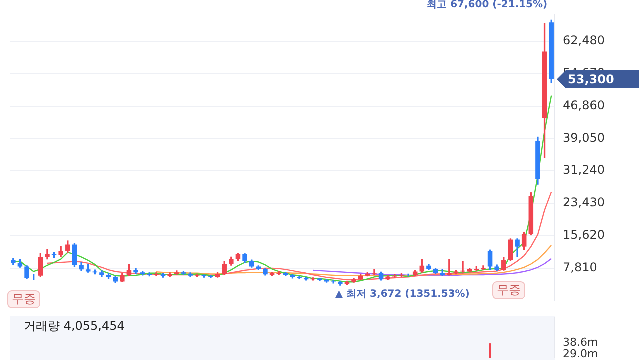 The width and height of the screenshot is (640, 360). I want to click on y-tick-label: 38.6m, so click(580, 343).